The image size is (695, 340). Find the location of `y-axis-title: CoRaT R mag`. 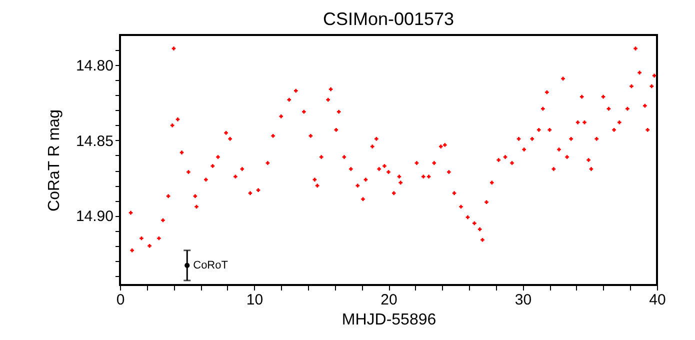

y-axis-title: CoRaT R mag is located at coordinates (54, 161).